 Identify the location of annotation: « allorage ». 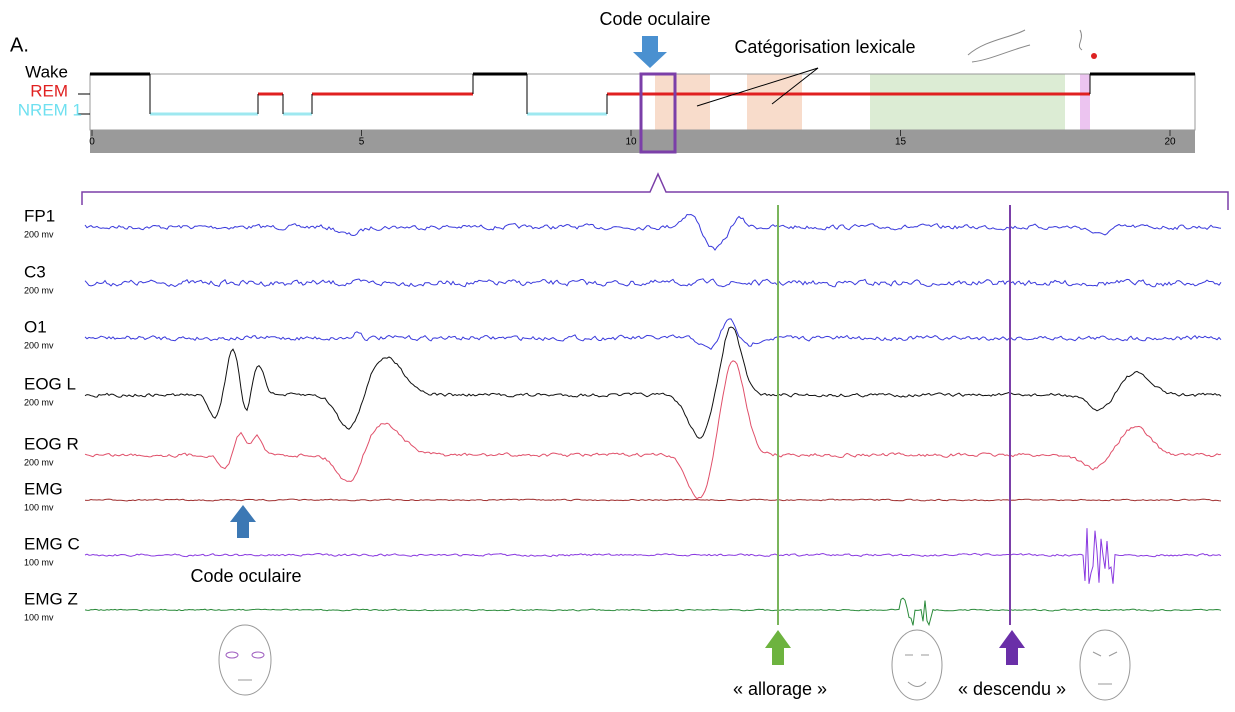
(780, 689).